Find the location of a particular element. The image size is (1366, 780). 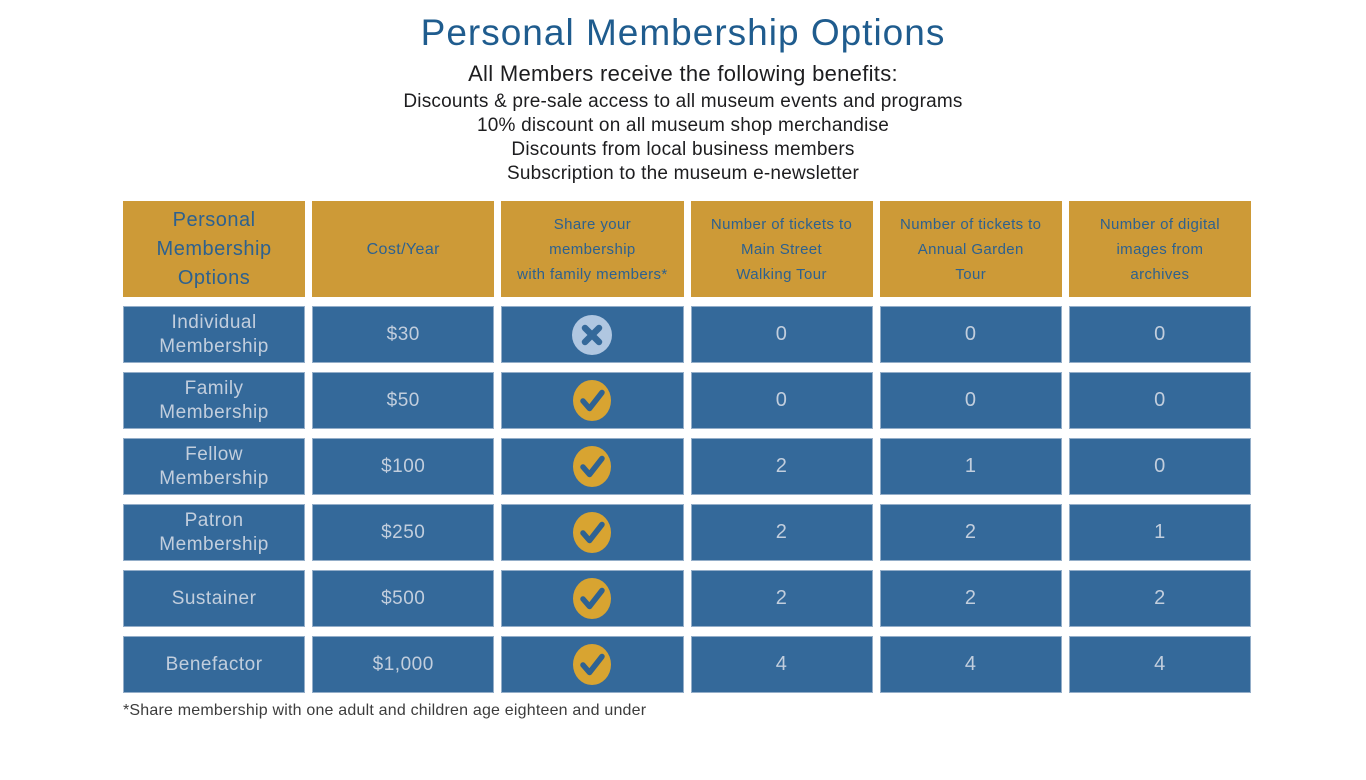

cross-icon is located at coordinates (592, 334).